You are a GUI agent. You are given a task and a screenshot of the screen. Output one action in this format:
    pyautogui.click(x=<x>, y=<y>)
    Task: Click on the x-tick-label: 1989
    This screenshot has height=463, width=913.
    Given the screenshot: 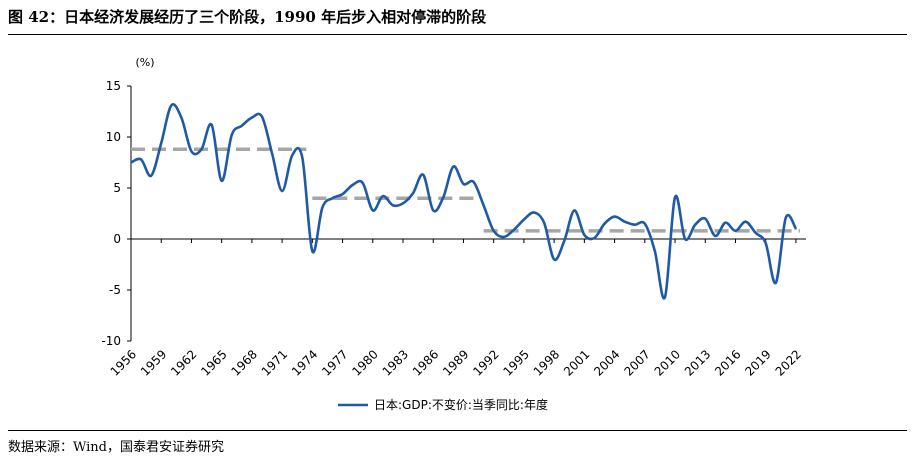 What is the action you would take?
    pyautogui.click(x=455, y=362)
    